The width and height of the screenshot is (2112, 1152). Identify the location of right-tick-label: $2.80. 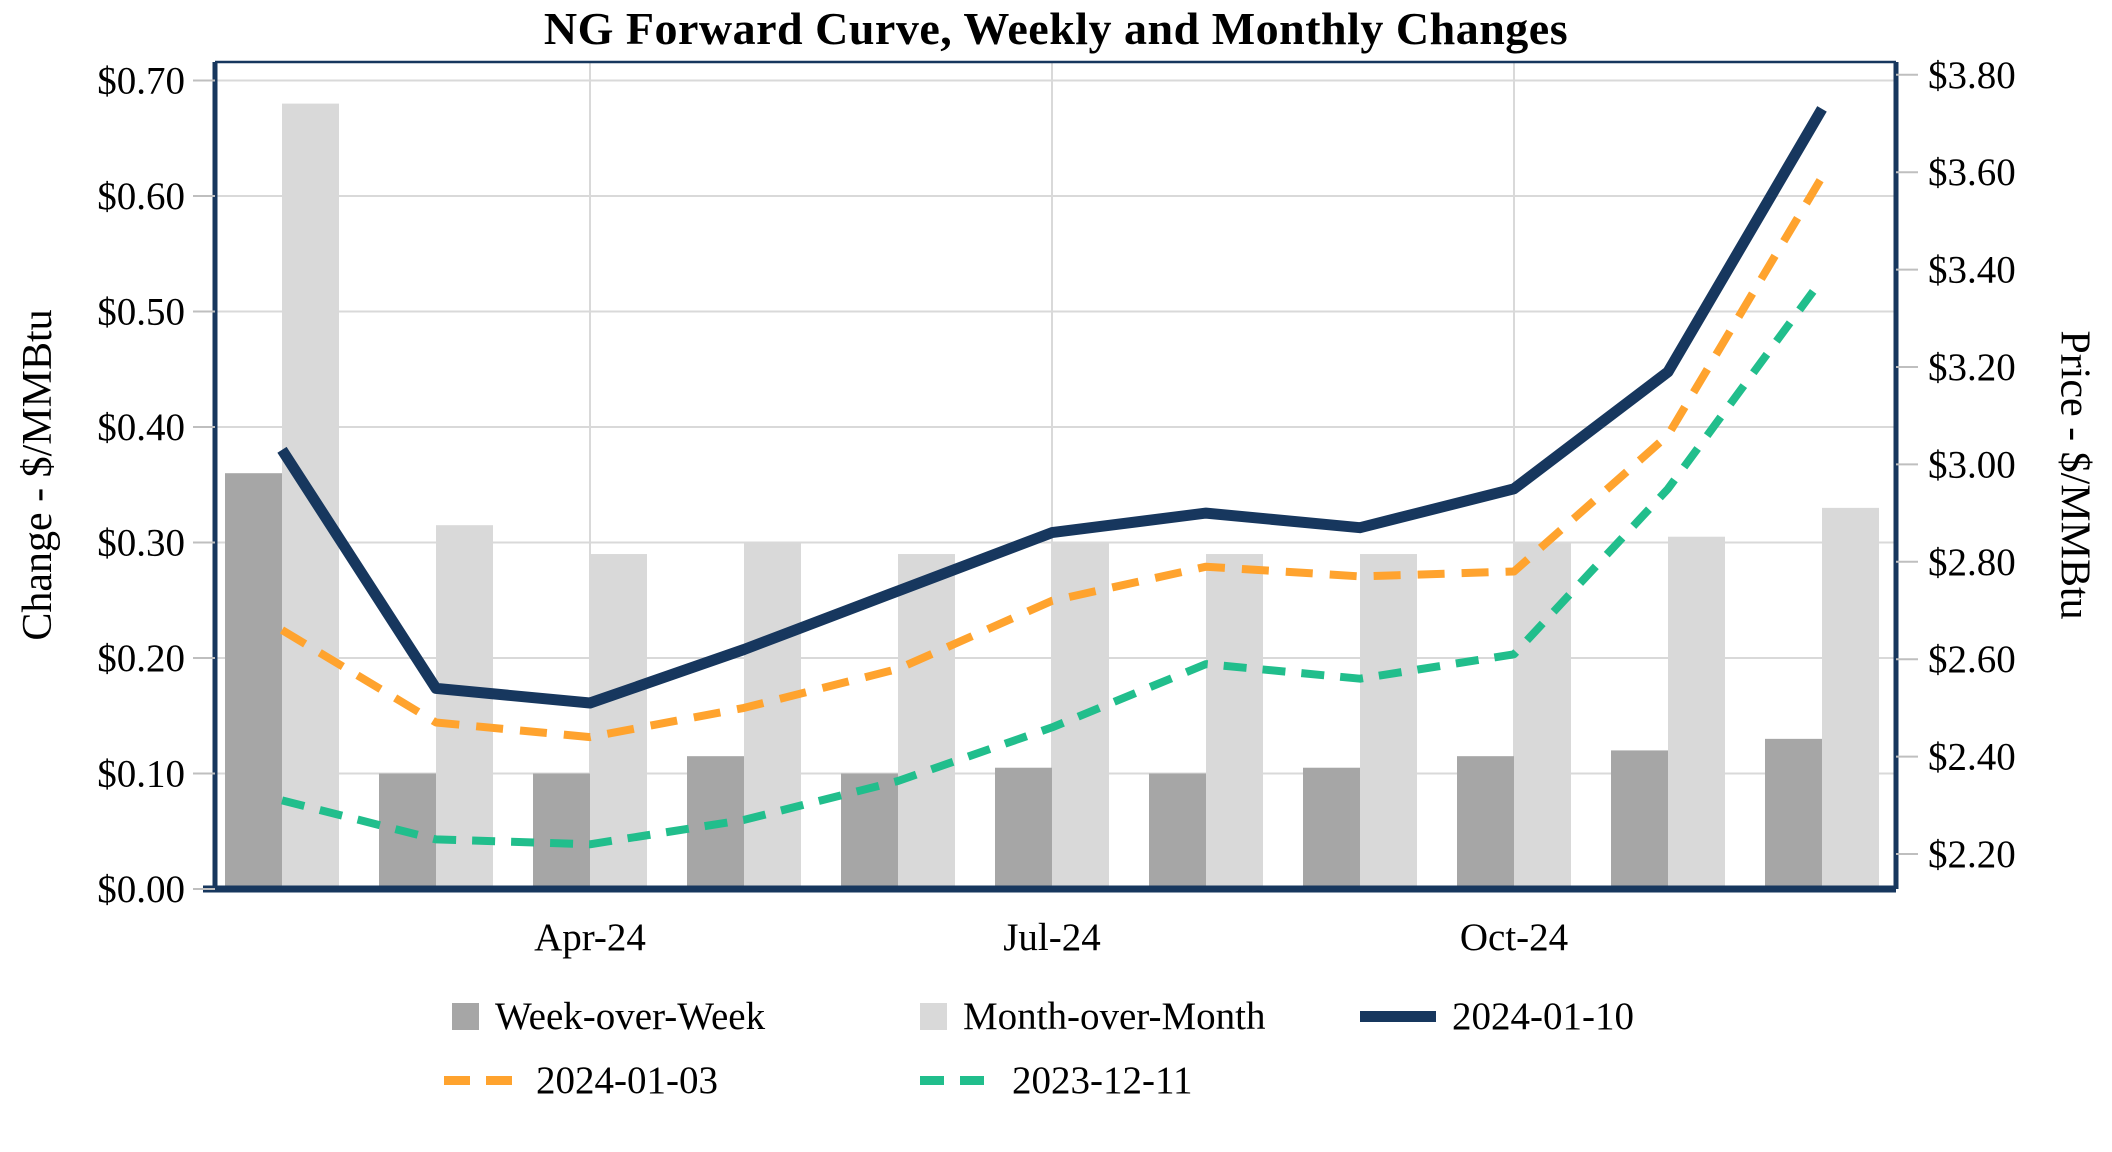
(1972, 562).